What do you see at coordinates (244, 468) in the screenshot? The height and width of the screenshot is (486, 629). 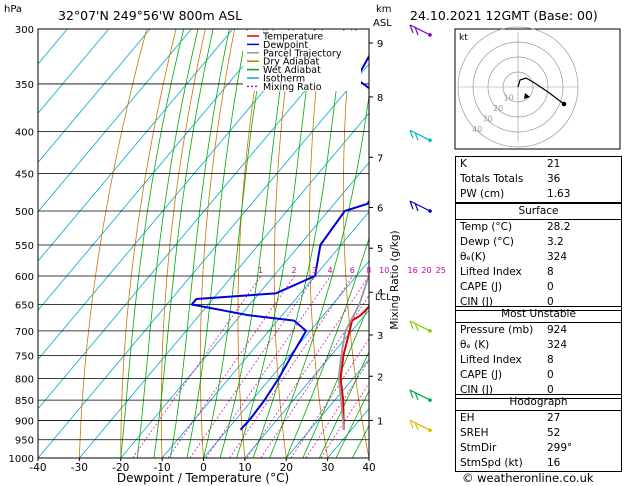 I see `x-tick-label: 10` at bounding box center [244, 468].